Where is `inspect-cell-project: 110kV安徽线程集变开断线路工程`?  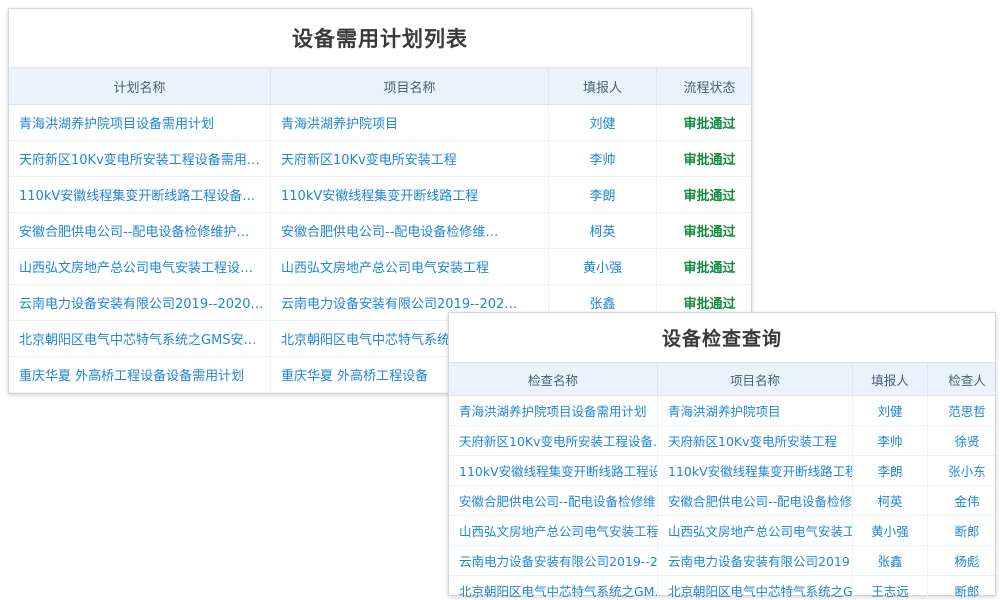 inspect-cell-project: 110kV安徽线程集变开断线路工程 is located at coordinates (755, 470).